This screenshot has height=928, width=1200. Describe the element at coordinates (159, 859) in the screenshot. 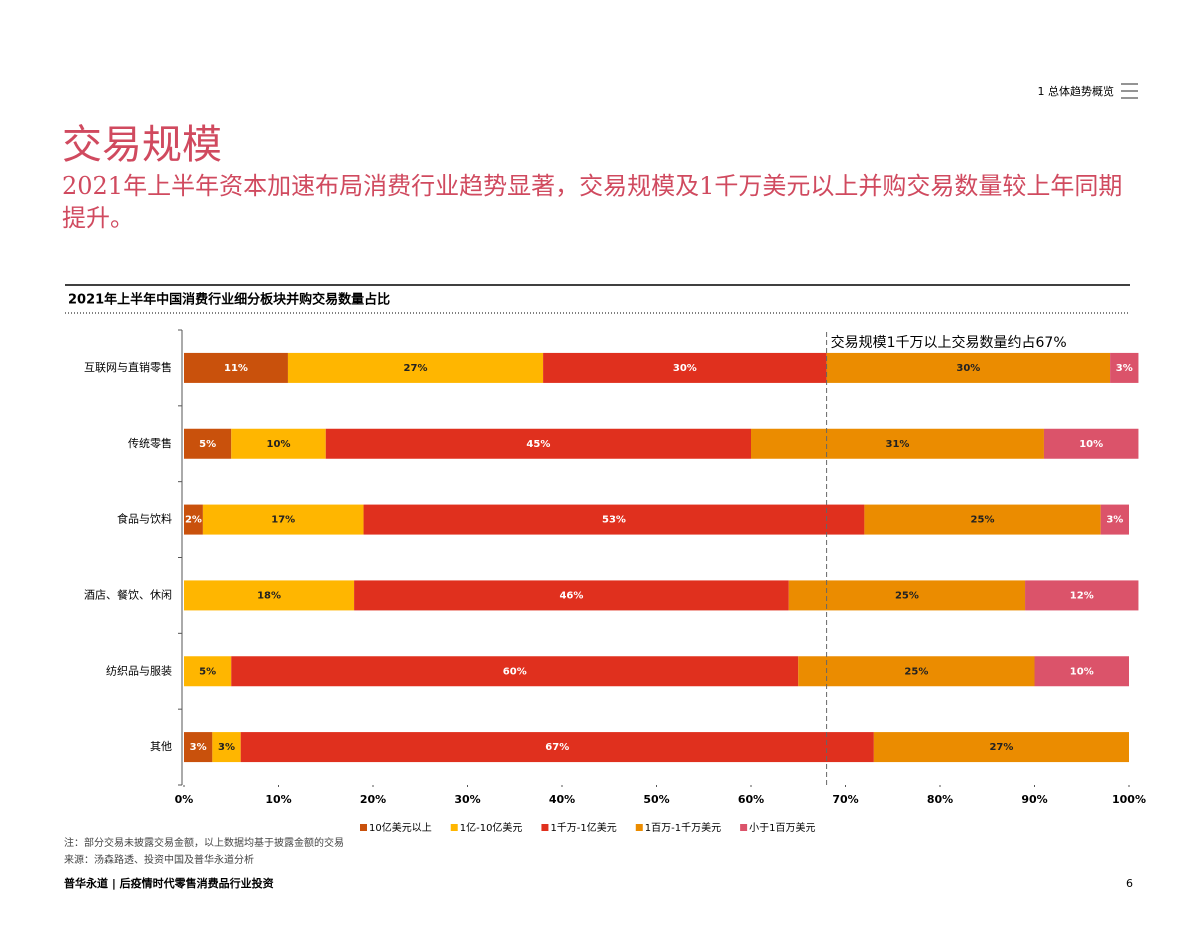

I see `source: 来源：汤森路透、投资中国及普华永道分析` at that location.